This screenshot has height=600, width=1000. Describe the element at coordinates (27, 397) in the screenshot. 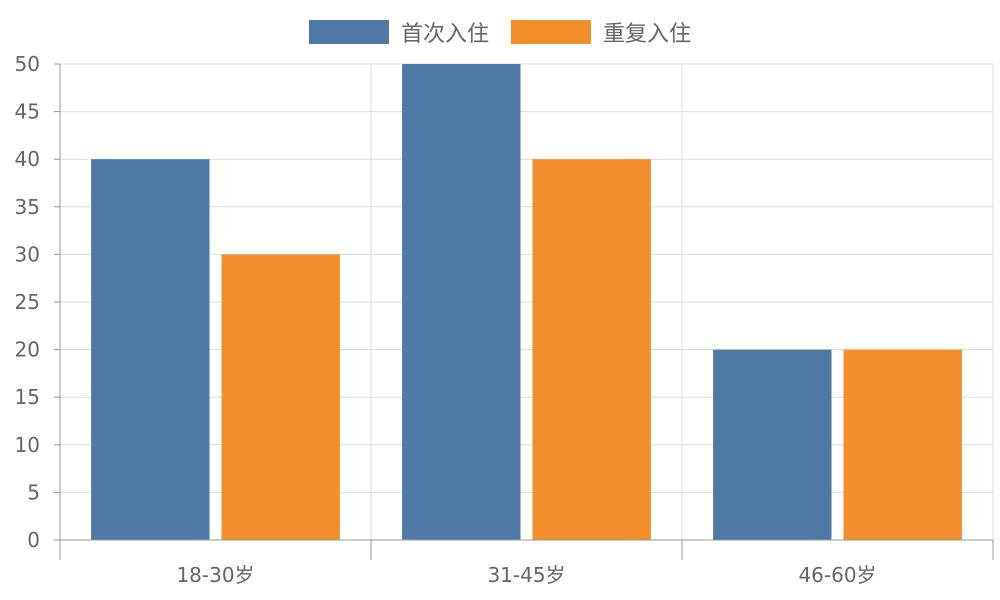

I see `y-tick-label: 15` at that location.